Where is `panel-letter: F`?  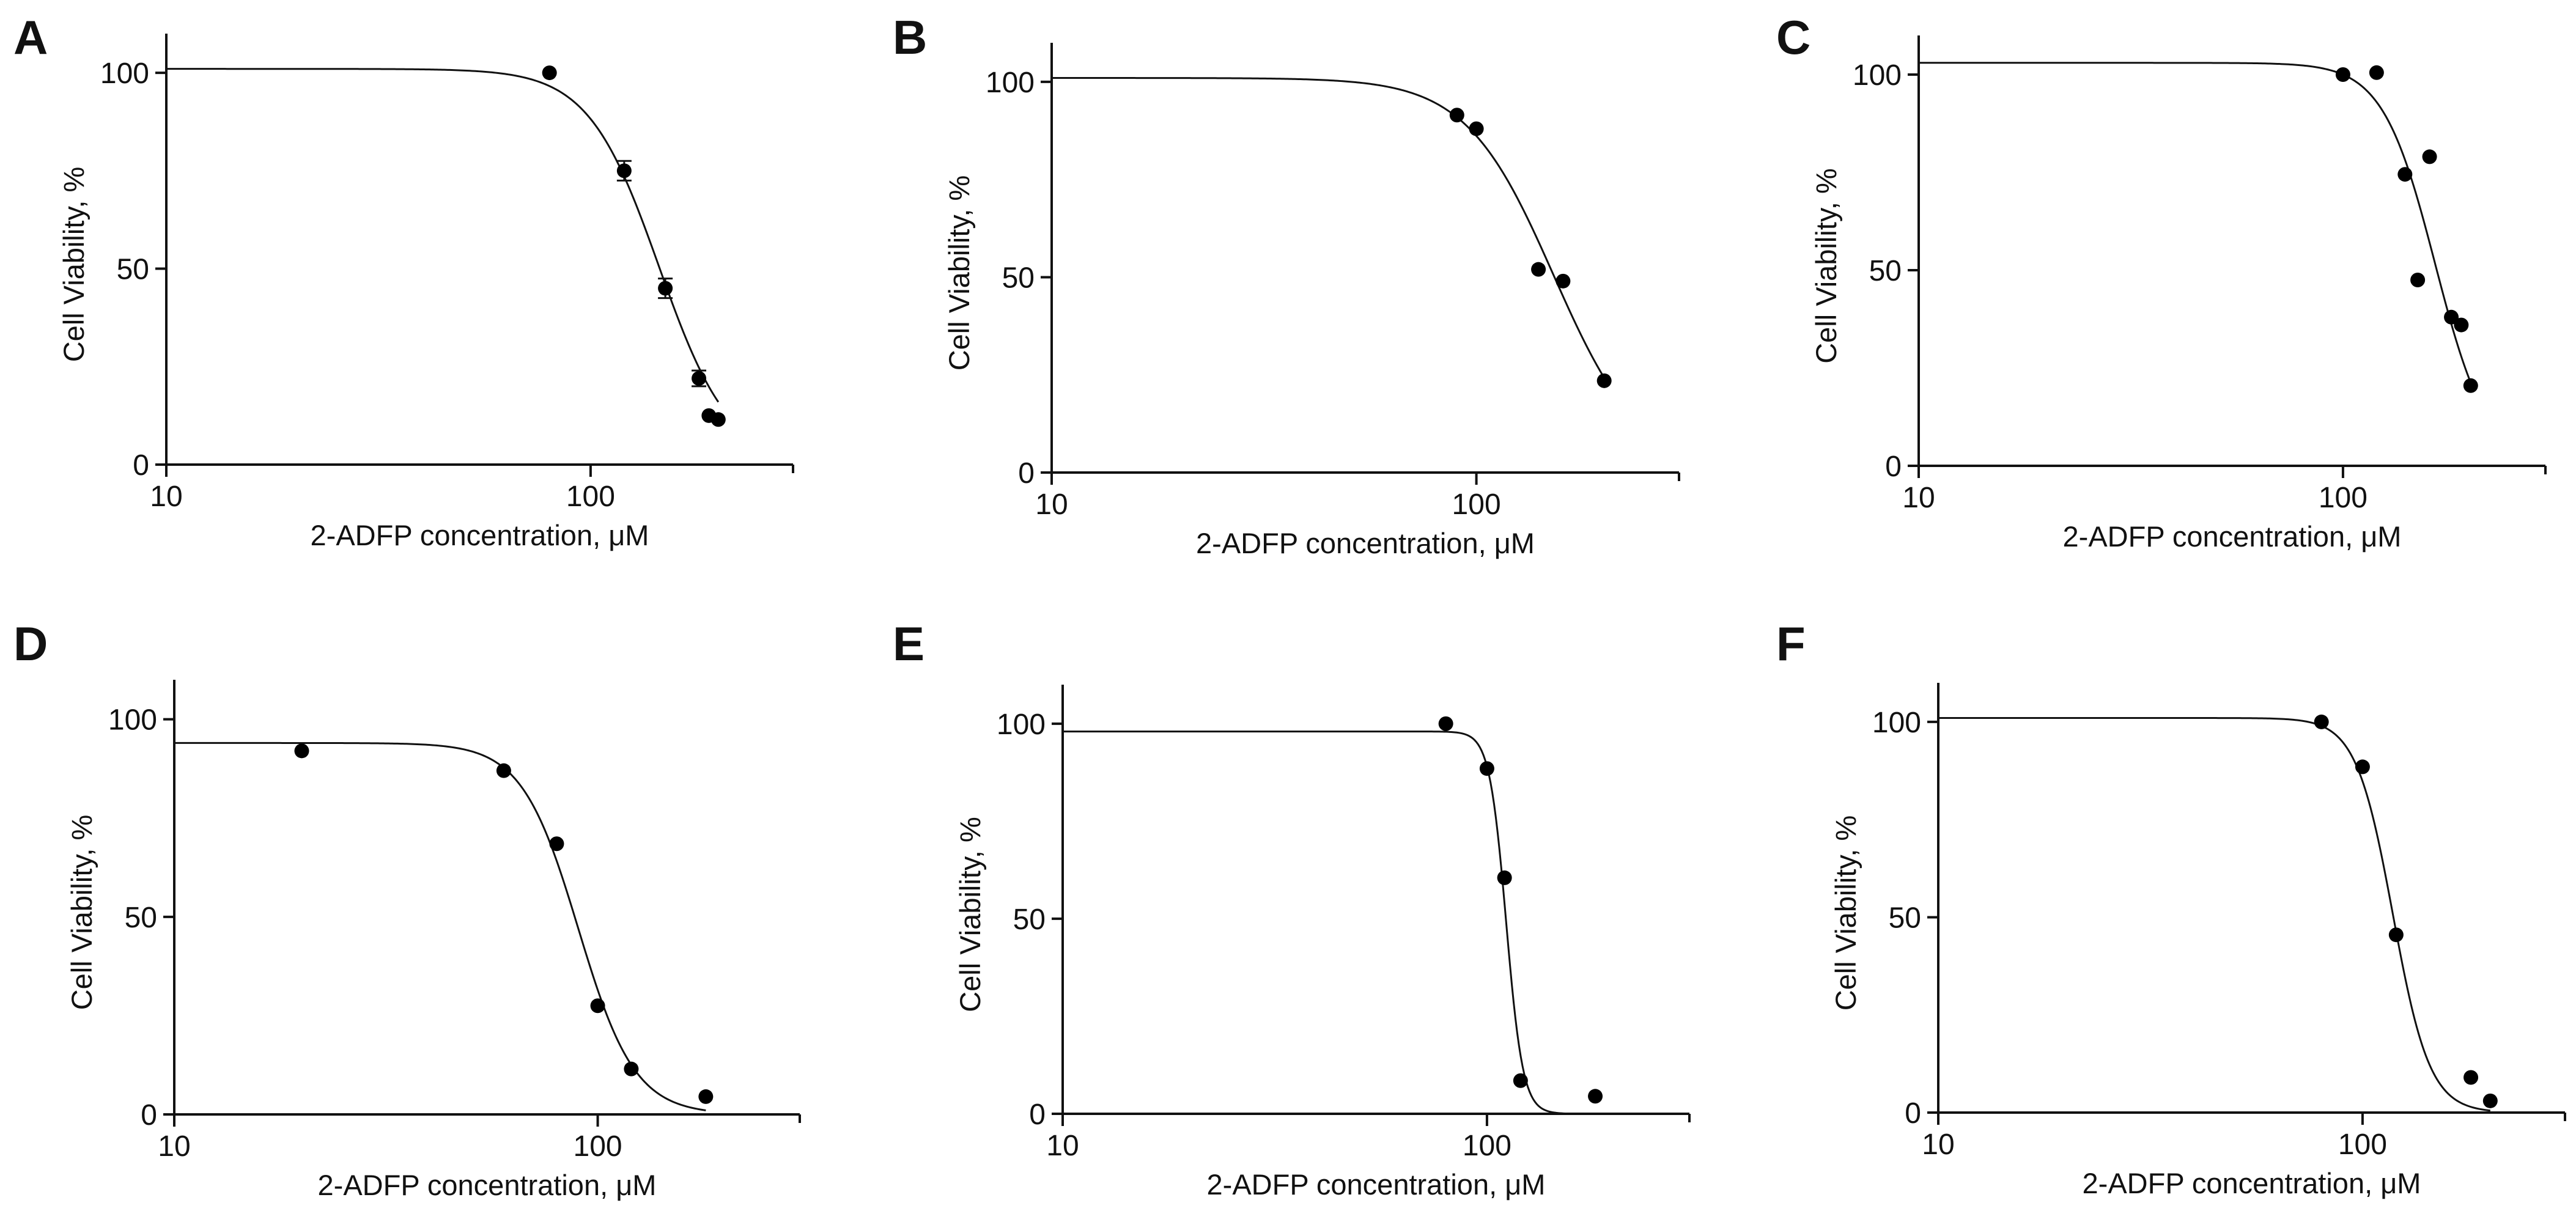 panel-letter: F is located at coordinates (1791, 644).